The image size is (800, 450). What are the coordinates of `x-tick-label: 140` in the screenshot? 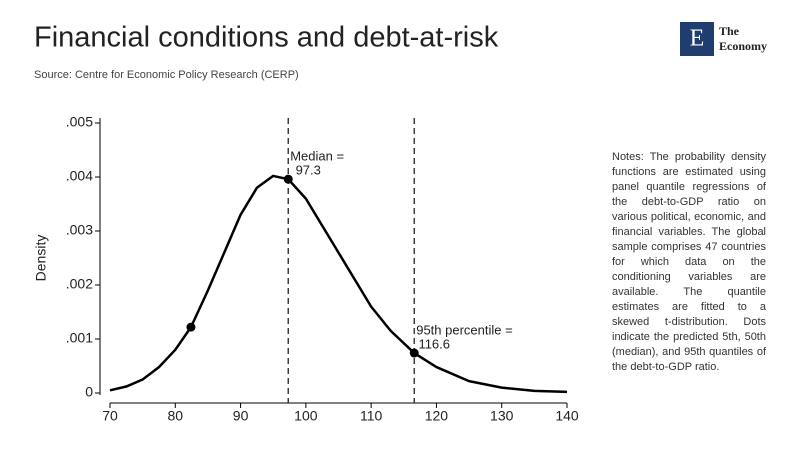 It's located at (567, 416).